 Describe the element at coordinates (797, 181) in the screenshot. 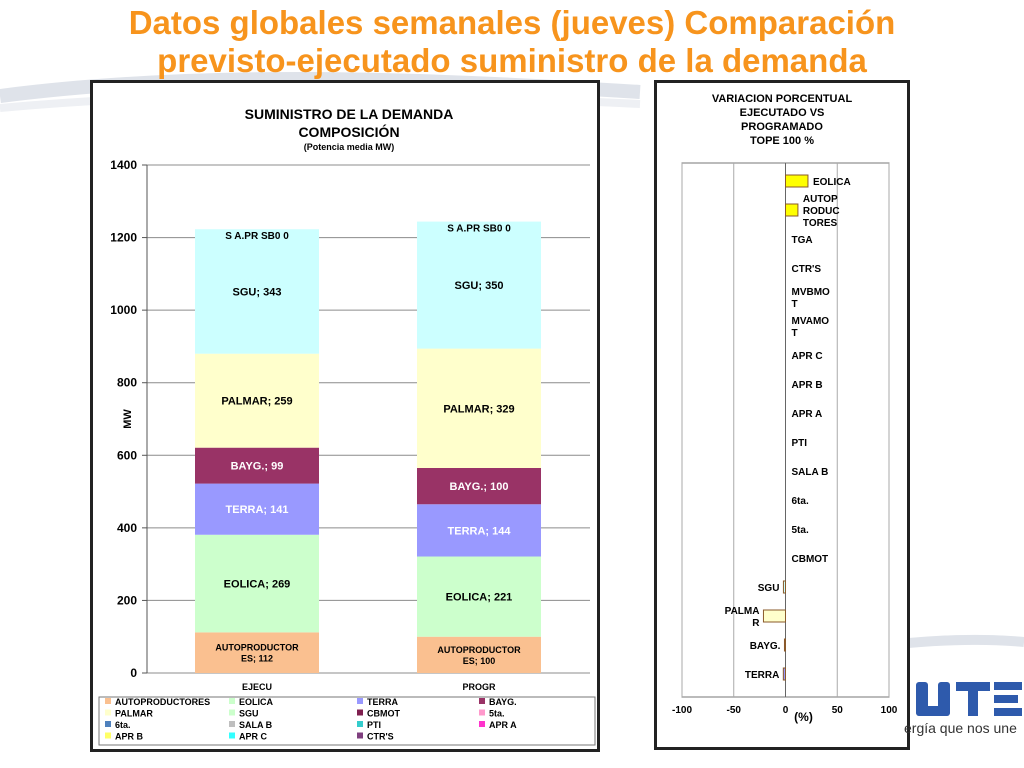

I see `variation-bar-eolica` at that location.